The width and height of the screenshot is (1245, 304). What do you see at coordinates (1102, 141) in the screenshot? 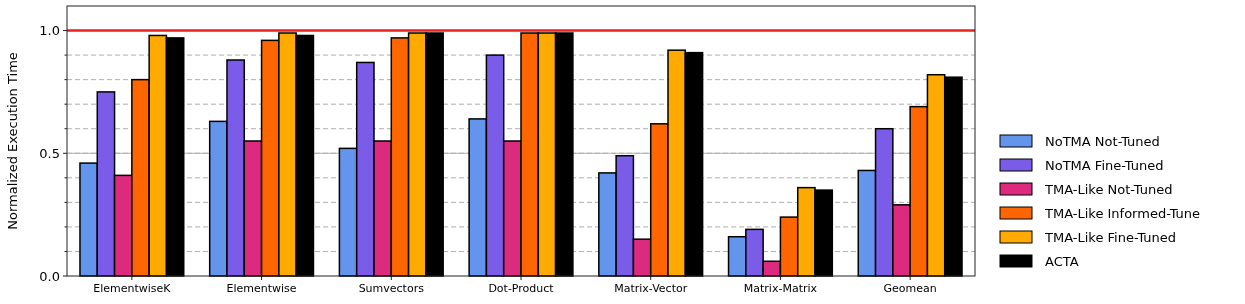
I see `legend-label: NoTMA Not-Tuned` at bounding box center [1102, 141].